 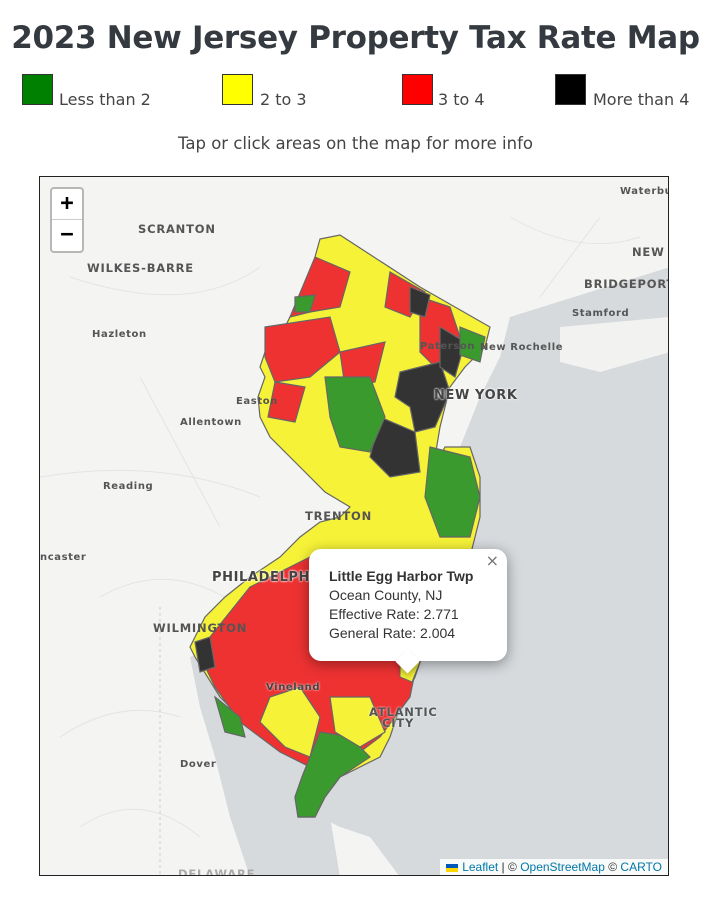 I want to click on place-label: WILMINGTON, so click(x=200, y=628).